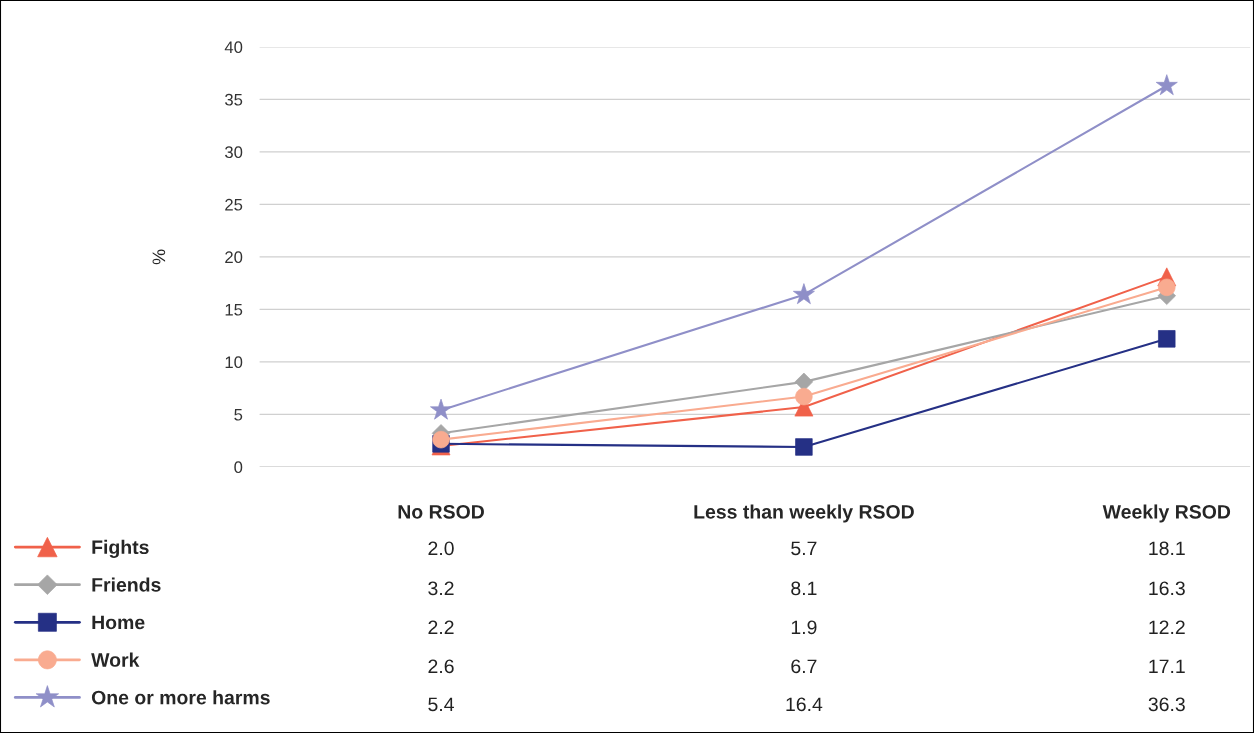  I want to click on y-tick-label: 10, so click(234, 362).